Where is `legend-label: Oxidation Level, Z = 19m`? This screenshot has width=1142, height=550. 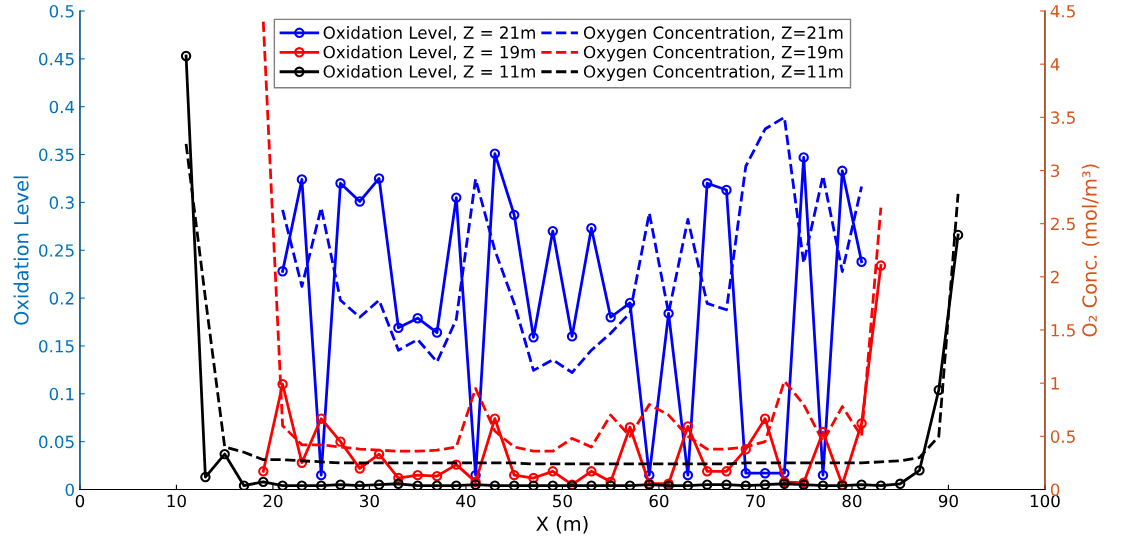
legend-label: Oxidation Level, Z = 19m is located at coordinates (429, 53).